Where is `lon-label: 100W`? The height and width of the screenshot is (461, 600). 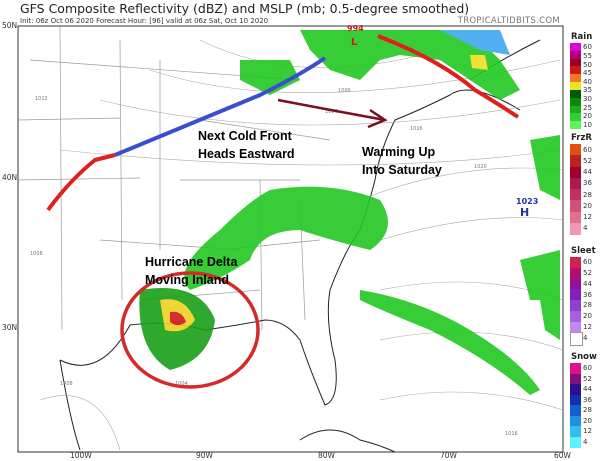
lon-label: 100W is located at coordinates (81, 455).